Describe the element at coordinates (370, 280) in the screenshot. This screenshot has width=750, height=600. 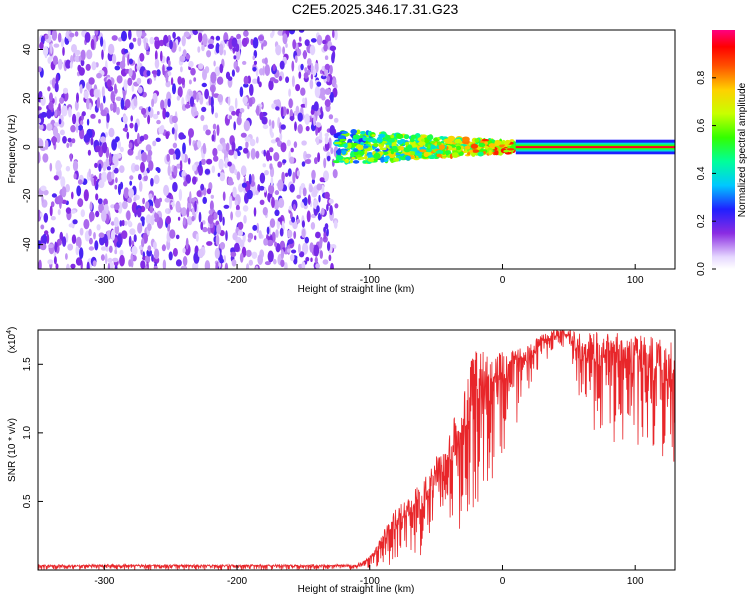
I see `x-tick-label: -100` at that location.